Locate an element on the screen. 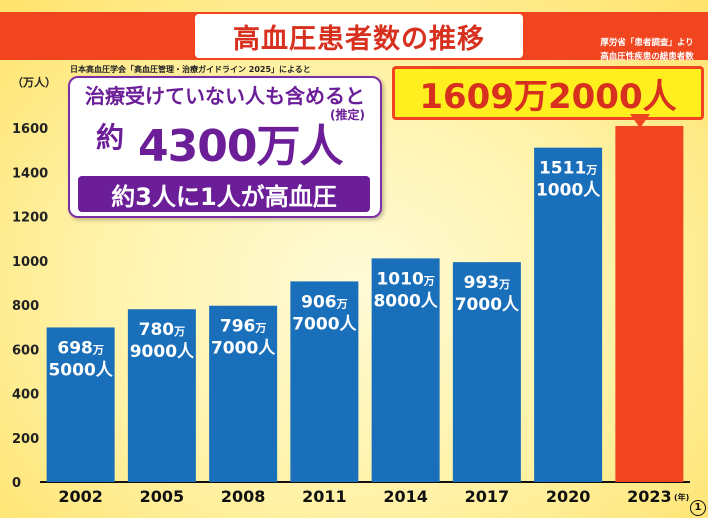 This screenshot has height=518, width=708. data-label-top: 1010万 is located at coordinates (405, 279).